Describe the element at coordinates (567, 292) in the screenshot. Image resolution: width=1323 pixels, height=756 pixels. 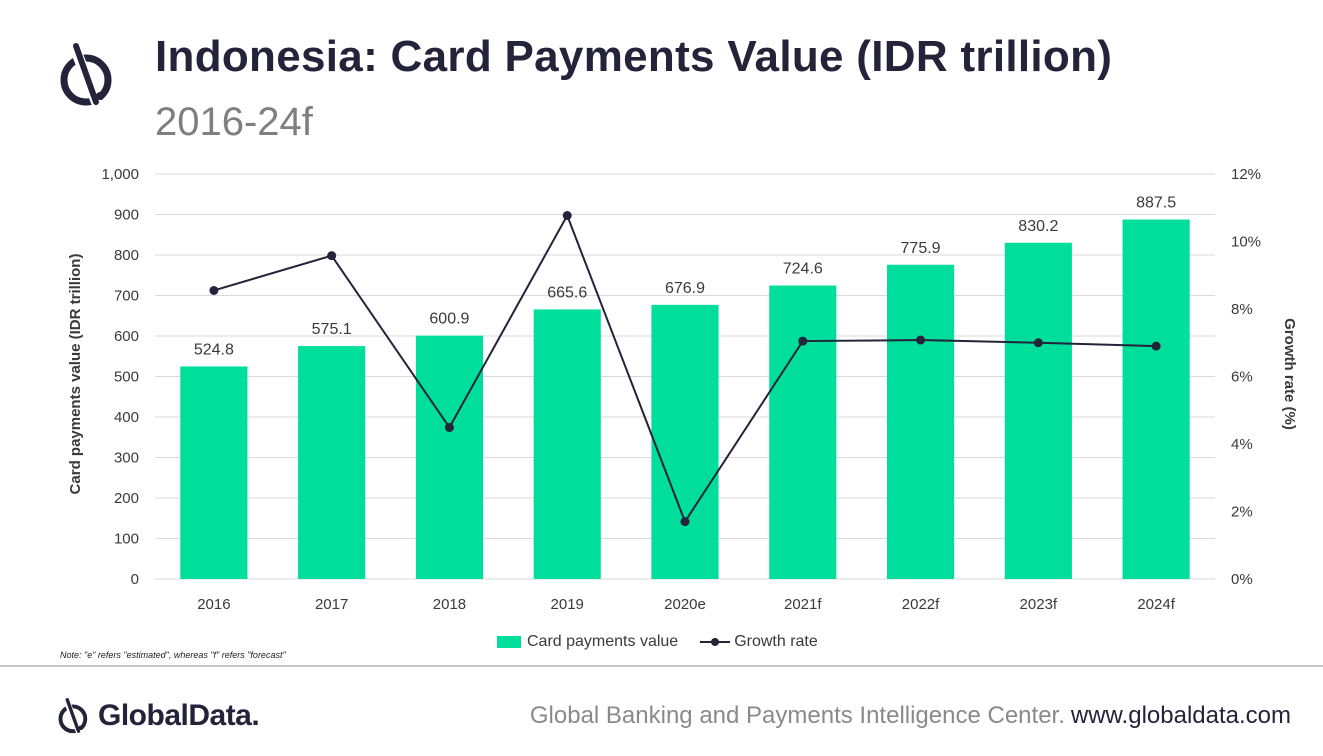
I see `bar-data-label: 665.6` at that location.